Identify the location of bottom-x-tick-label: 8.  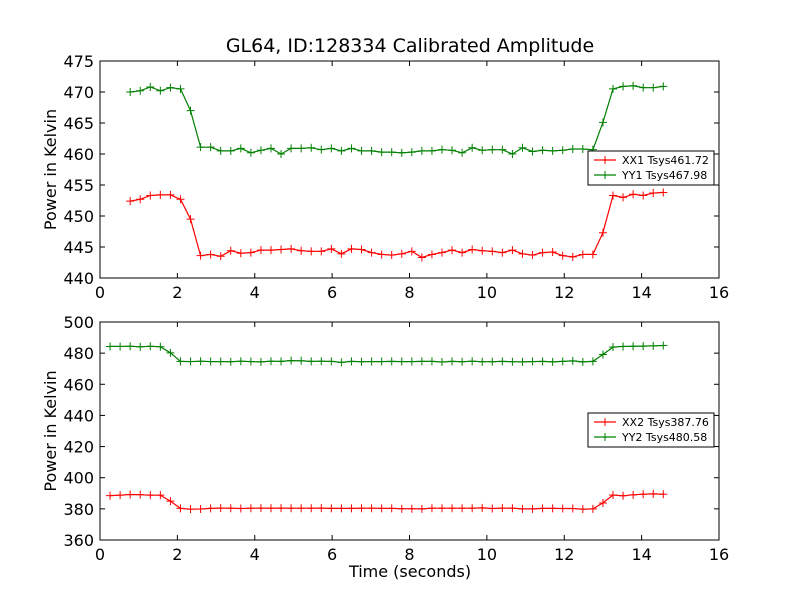
(409, 554).